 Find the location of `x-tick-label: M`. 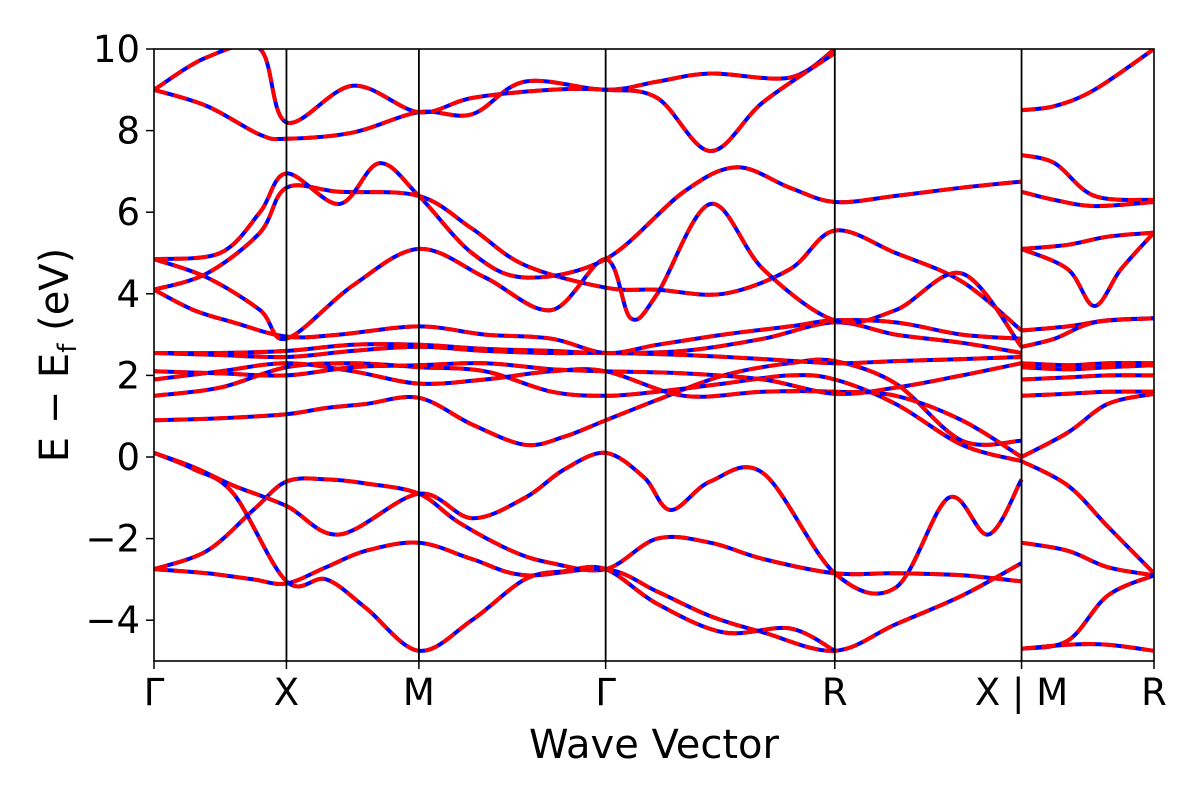

x-tick-label: M is located at coordinates (419, 692).